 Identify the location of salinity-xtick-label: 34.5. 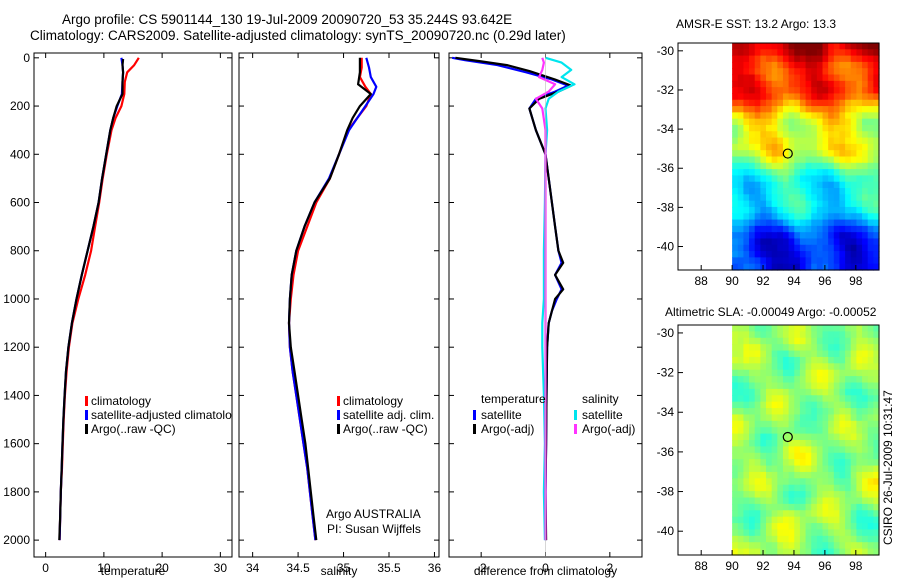
(298, 568).